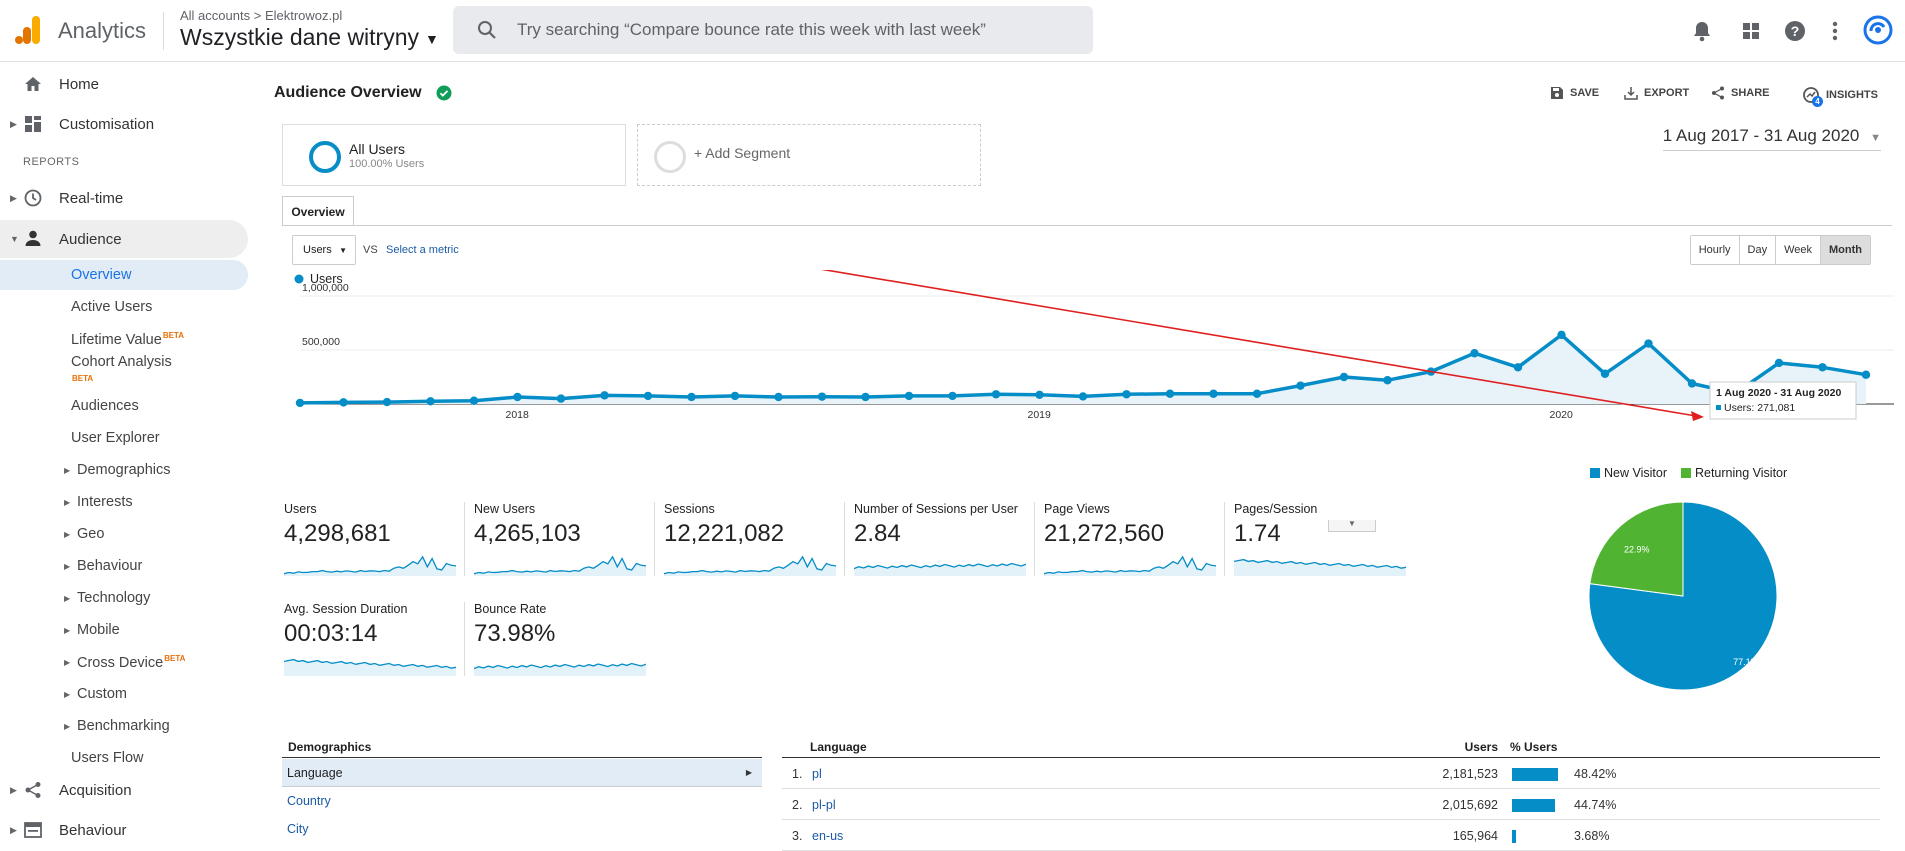  Describe the element at coordinates (824, 805) in the screenshot. I see `language-link: pl-pl` at that location.